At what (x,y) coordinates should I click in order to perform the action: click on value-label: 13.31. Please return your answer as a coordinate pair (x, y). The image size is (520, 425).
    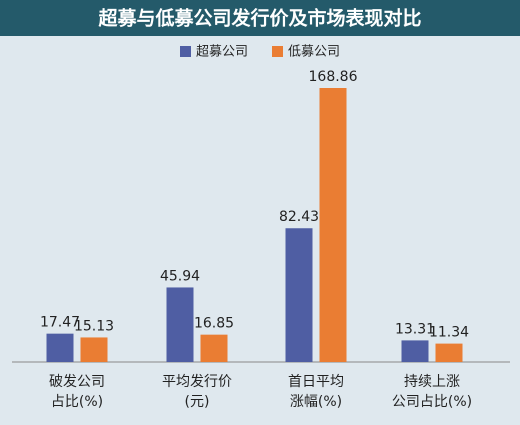
    Looking at the image, I should click on (415, 329).